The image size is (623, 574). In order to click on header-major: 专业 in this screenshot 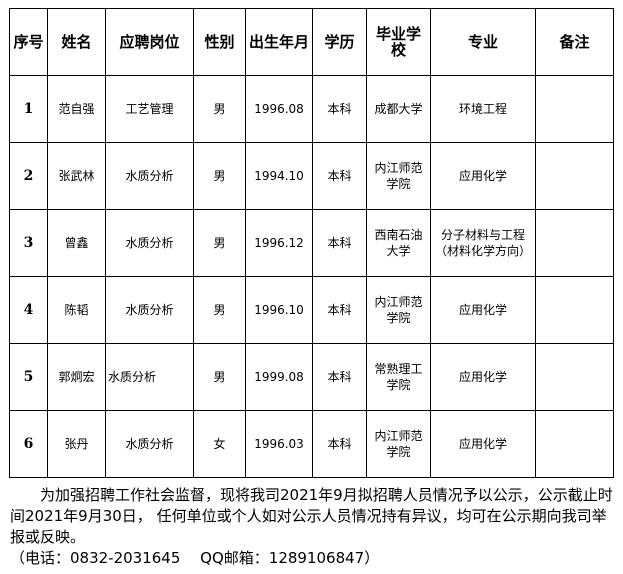, I will do `click(483, 42)`.